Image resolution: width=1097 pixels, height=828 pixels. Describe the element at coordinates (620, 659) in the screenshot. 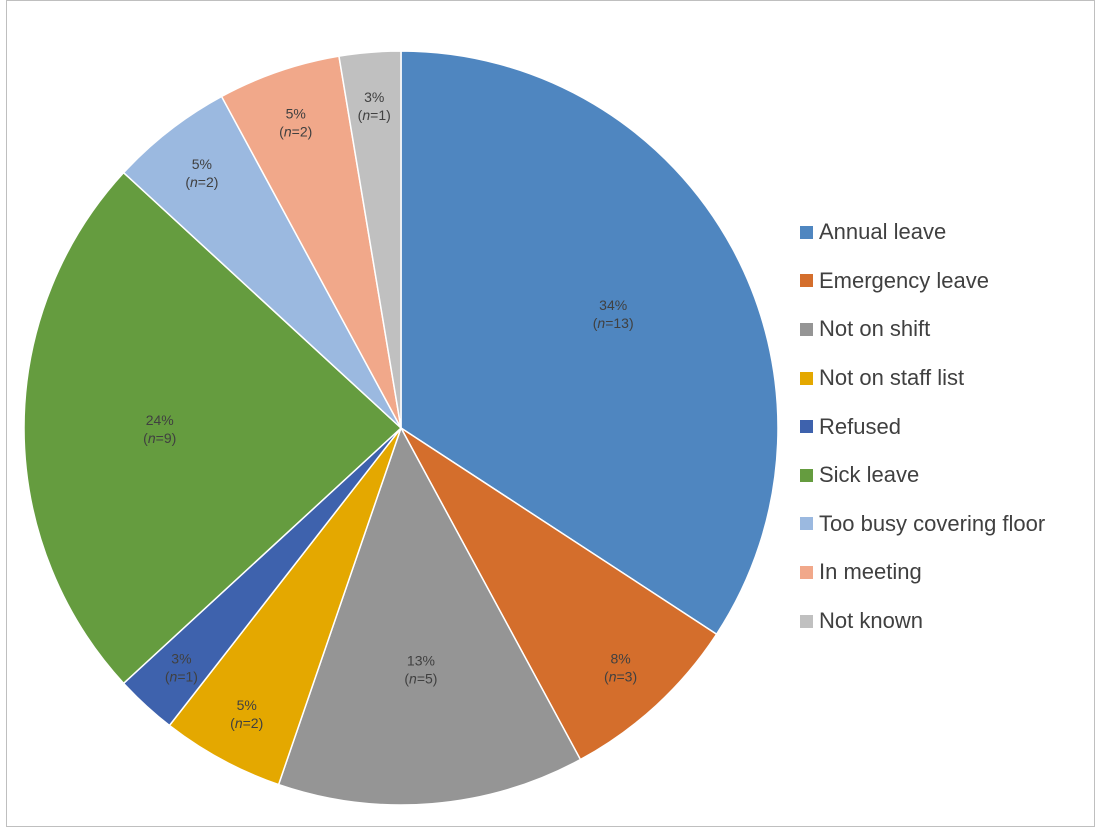

I see `data-label-percent: 8%` at that location.